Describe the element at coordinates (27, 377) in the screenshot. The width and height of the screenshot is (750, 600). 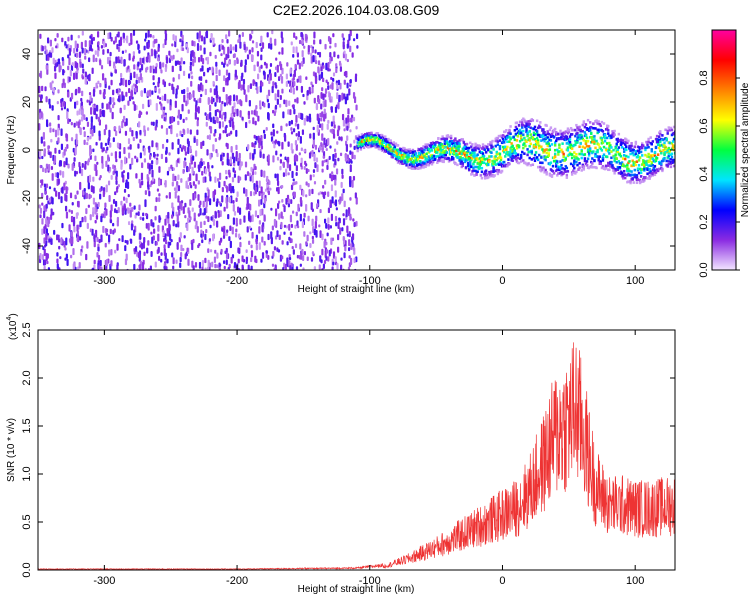
I see `y-tick-label: 2.0` at that location.